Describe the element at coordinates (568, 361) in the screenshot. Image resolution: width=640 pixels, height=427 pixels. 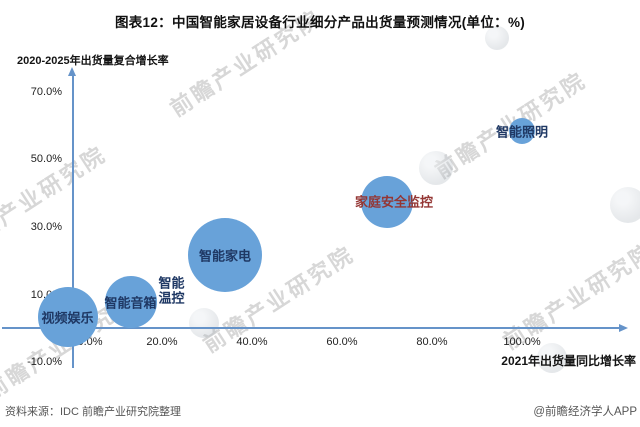
I see `x-axis-title: 2021年出货量同比增长率` at that location.